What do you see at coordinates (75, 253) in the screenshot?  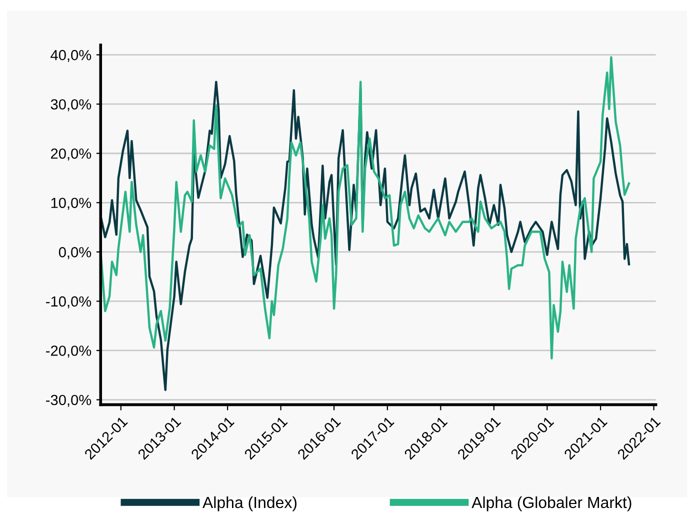 I see `y-tick-label: 0,0%` at bounding box center [75, 253].